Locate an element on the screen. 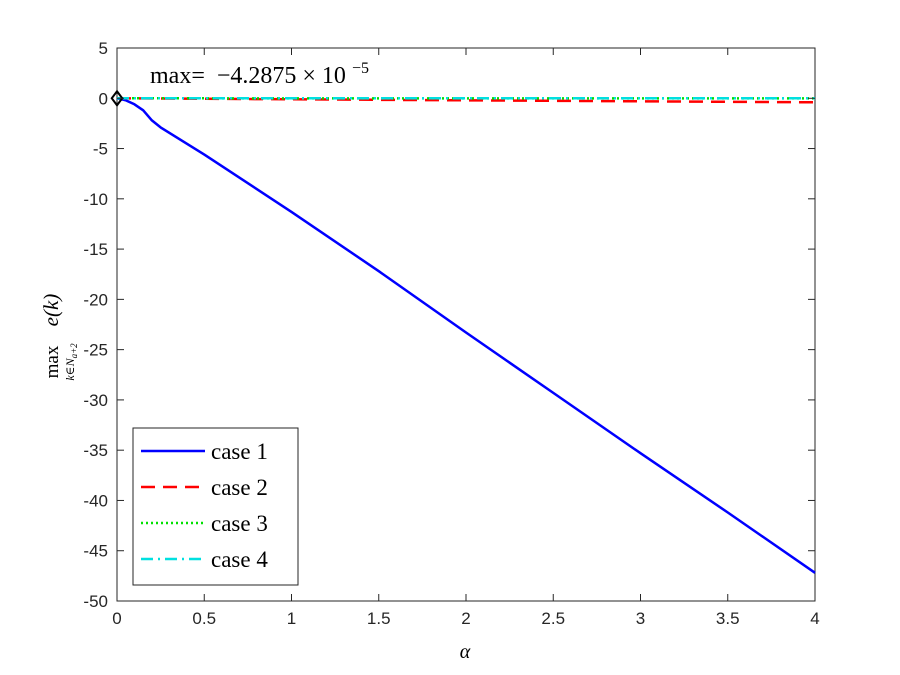 The height and width of the screenshot is (675, 900). y-tick-label: -45 is located at coordinates (95, 551).